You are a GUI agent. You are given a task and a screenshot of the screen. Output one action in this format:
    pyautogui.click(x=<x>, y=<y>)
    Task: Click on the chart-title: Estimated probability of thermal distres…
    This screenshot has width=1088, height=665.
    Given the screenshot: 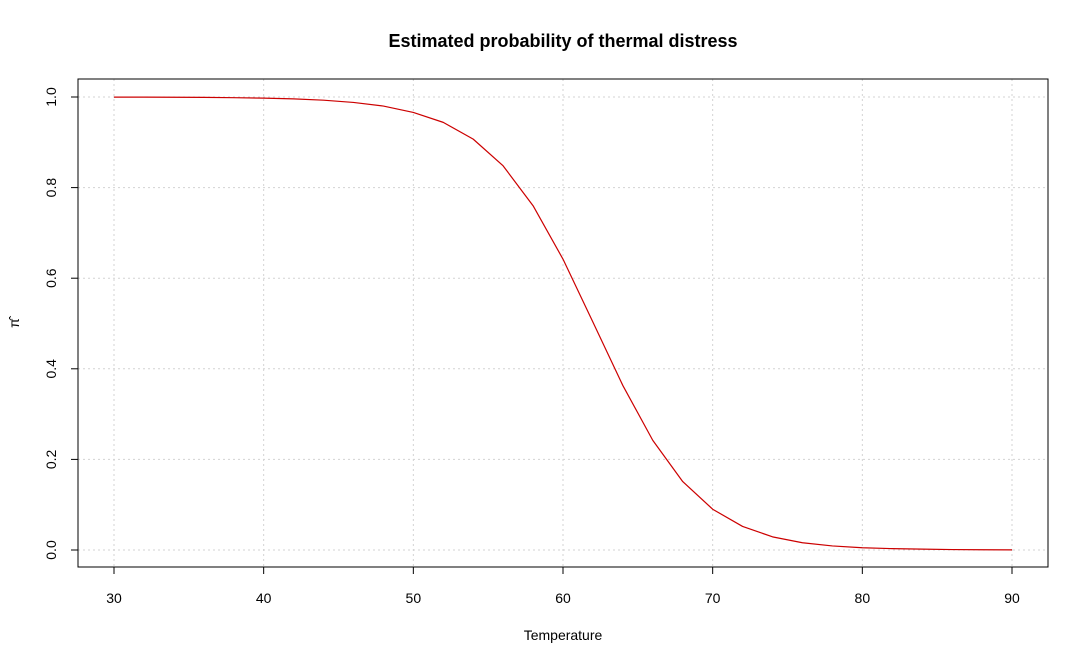 What is the action you would take?
    pyautogui.click(x=562, y=41)
    